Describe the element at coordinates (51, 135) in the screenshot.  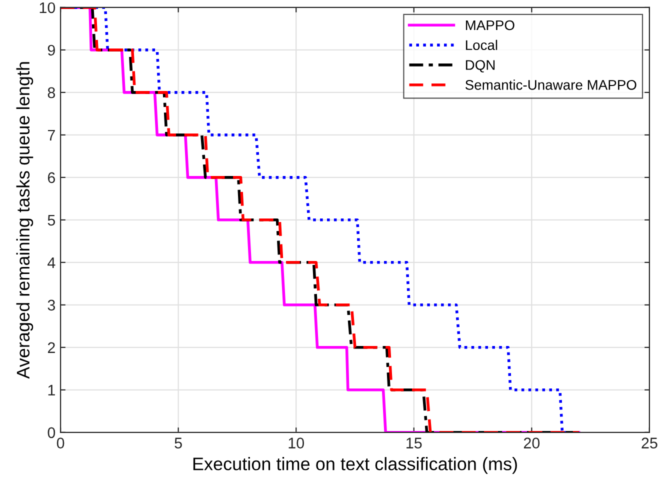
I see `y-tick-label: 7` at that location.